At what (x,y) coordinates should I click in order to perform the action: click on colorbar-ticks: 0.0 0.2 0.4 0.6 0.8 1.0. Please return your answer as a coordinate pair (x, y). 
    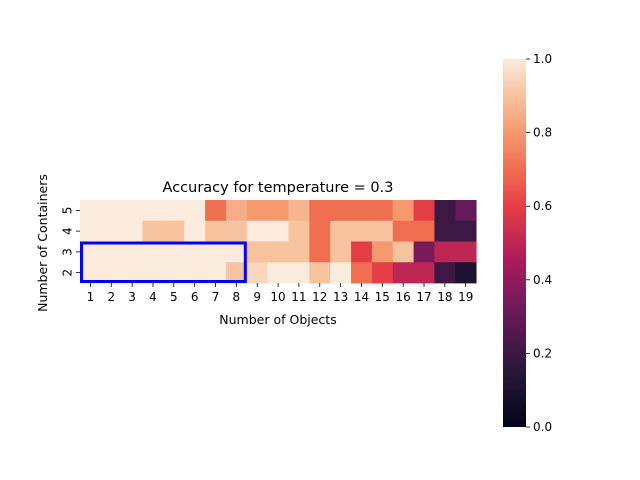
    Looking at the image, I should click on (539, 243).